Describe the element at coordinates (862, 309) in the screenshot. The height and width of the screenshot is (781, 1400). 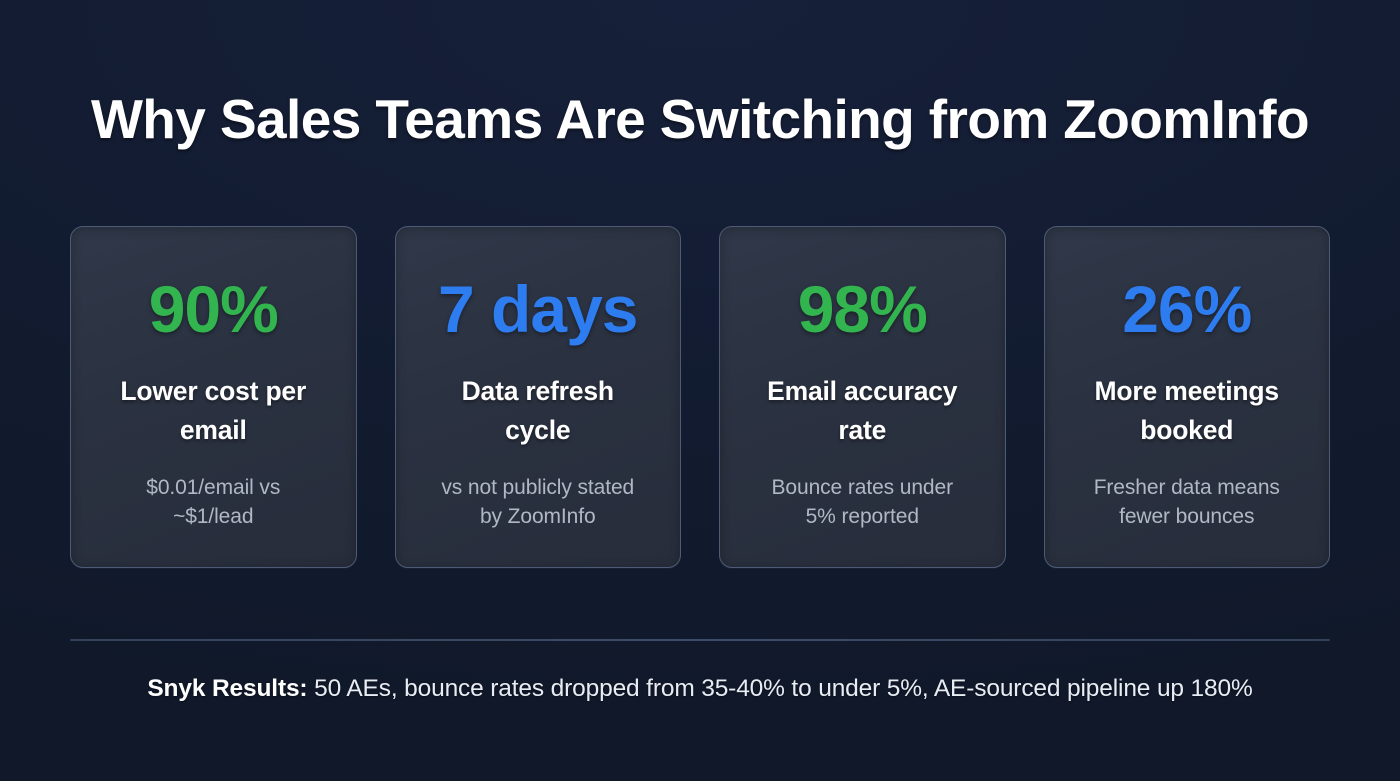
I see `stat-value: 98%` at that location.